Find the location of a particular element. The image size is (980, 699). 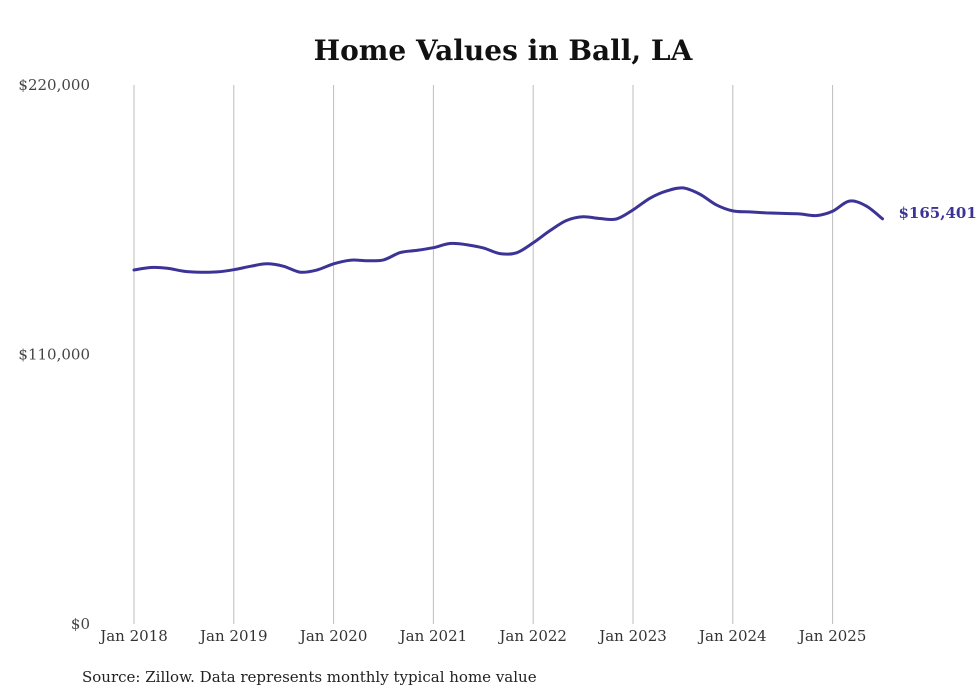

x-tick-label: Jan 2025 is located at coordinates (832, 636).